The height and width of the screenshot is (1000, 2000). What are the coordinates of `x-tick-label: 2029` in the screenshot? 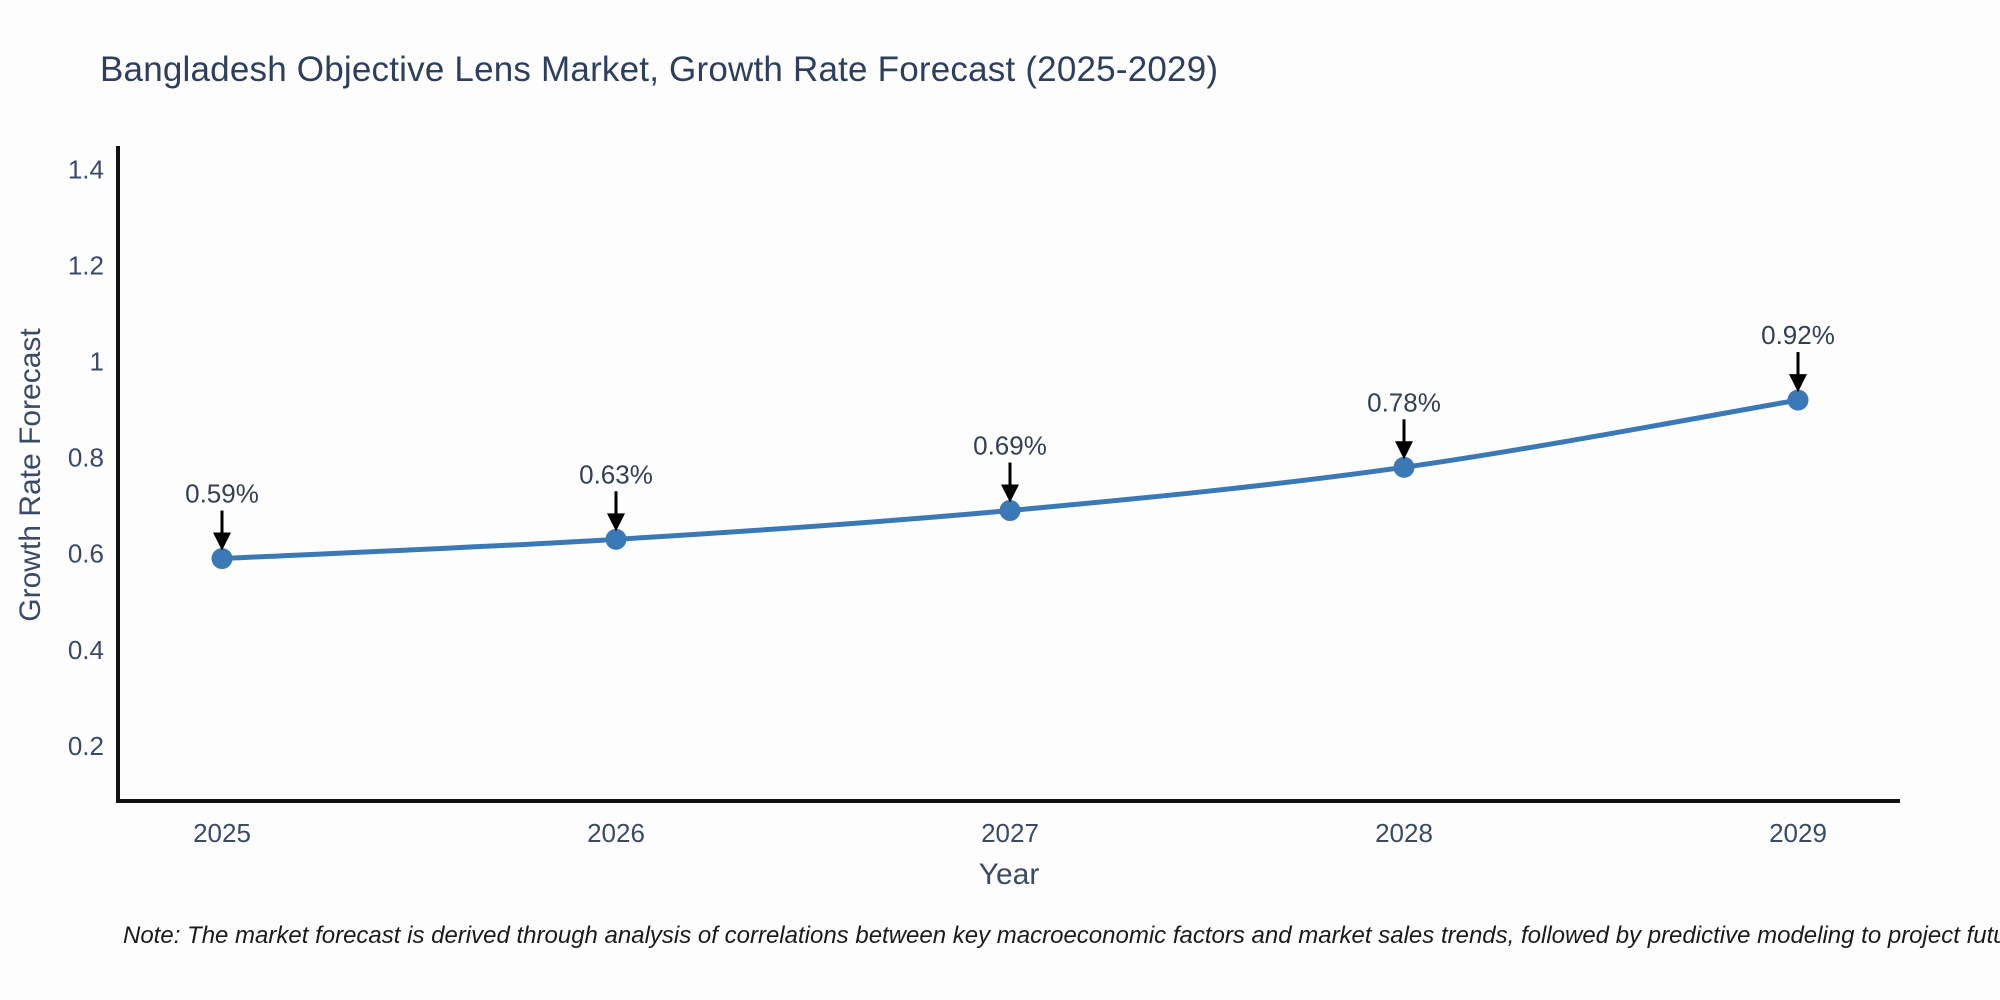 It's located at (1798, 833).